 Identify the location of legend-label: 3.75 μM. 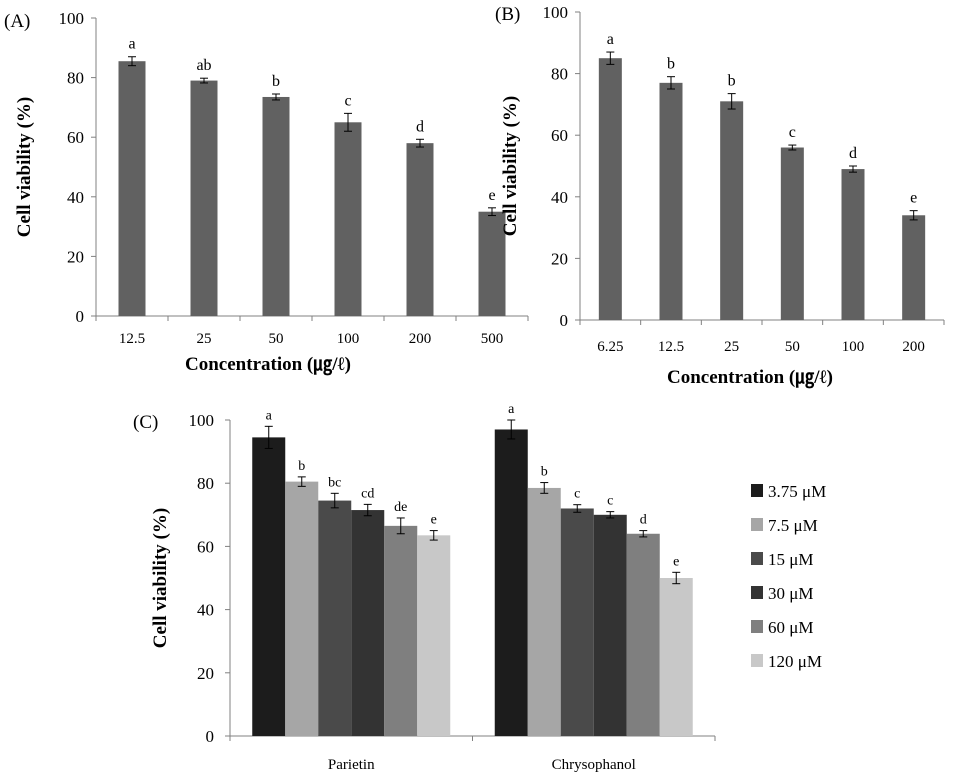
(797, 491).